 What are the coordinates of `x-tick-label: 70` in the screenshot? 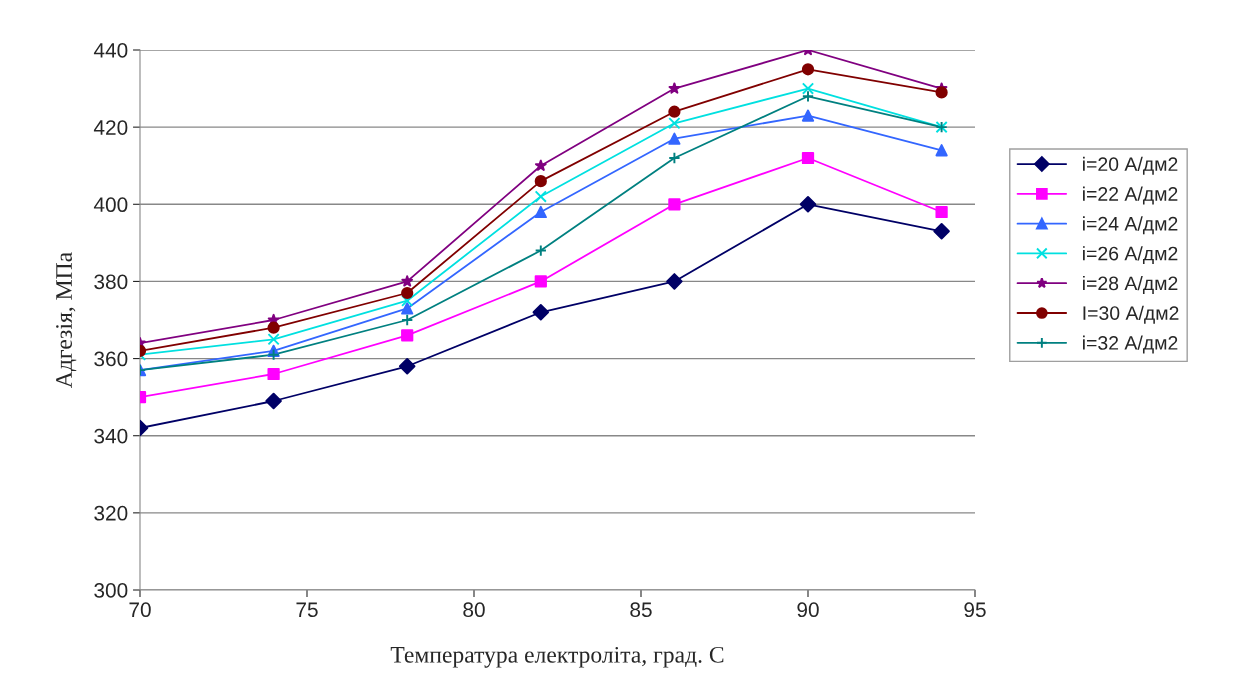 It's located at (140, 610).